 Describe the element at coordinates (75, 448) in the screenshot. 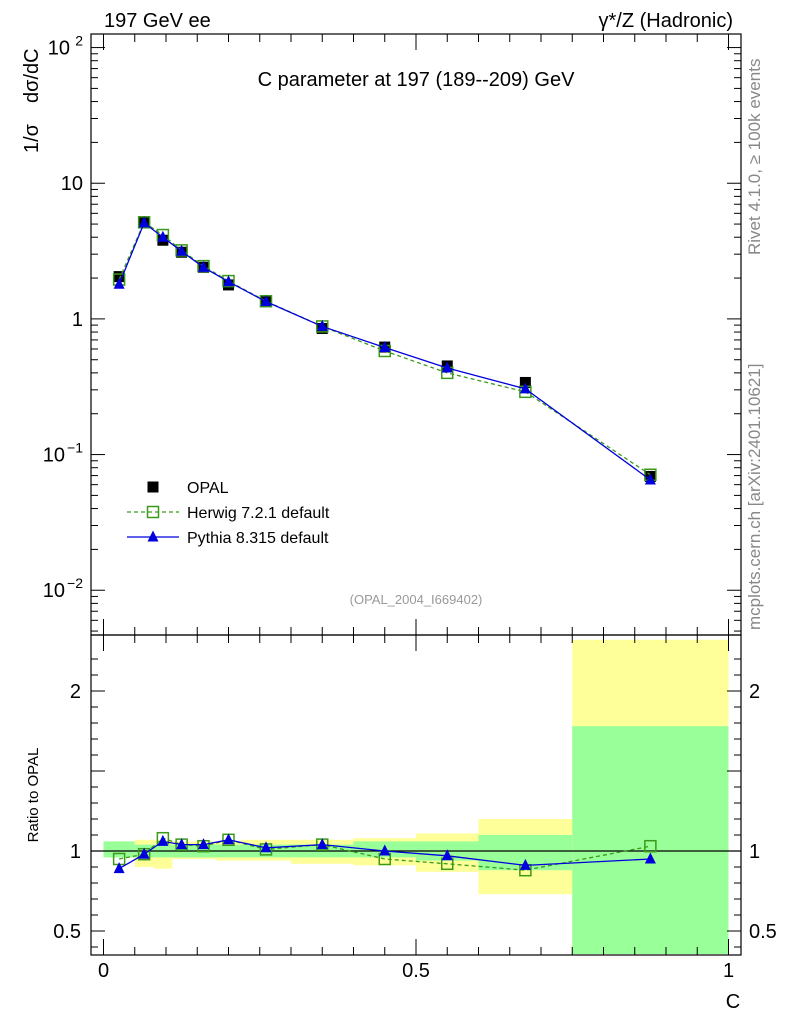

I see `y-tick-label-exponent: −1` at that location.